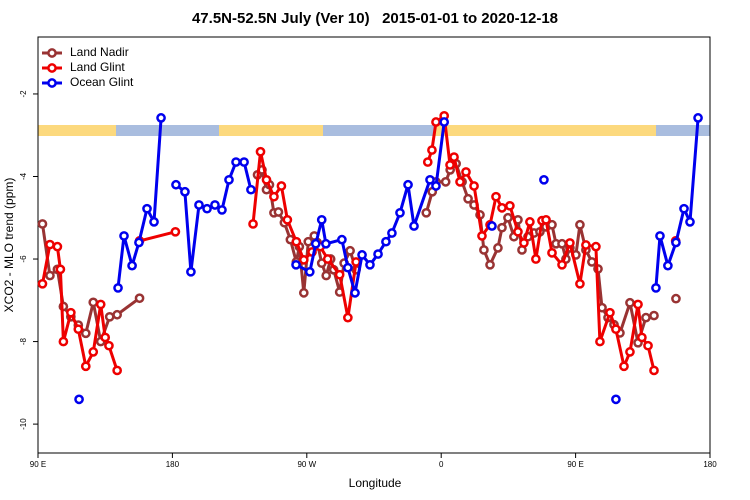  I want to click on legend-label: Ocean Glint, so click(102, 82).